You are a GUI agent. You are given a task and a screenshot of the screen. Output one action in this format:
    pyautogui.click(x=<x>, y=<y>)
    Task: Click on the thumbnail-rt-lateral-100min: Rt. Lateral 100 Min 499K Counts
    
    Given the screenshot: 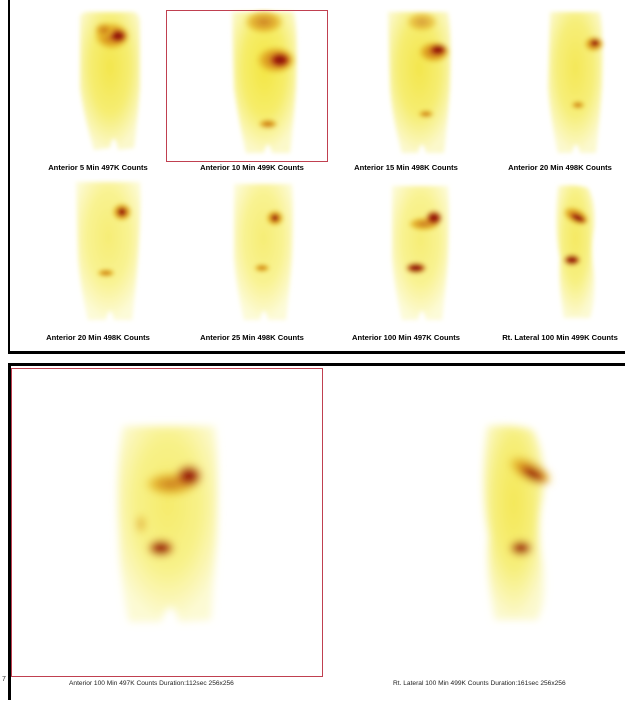 What is the action you would take?
    pyautogui.click(x=554, y=263)
    